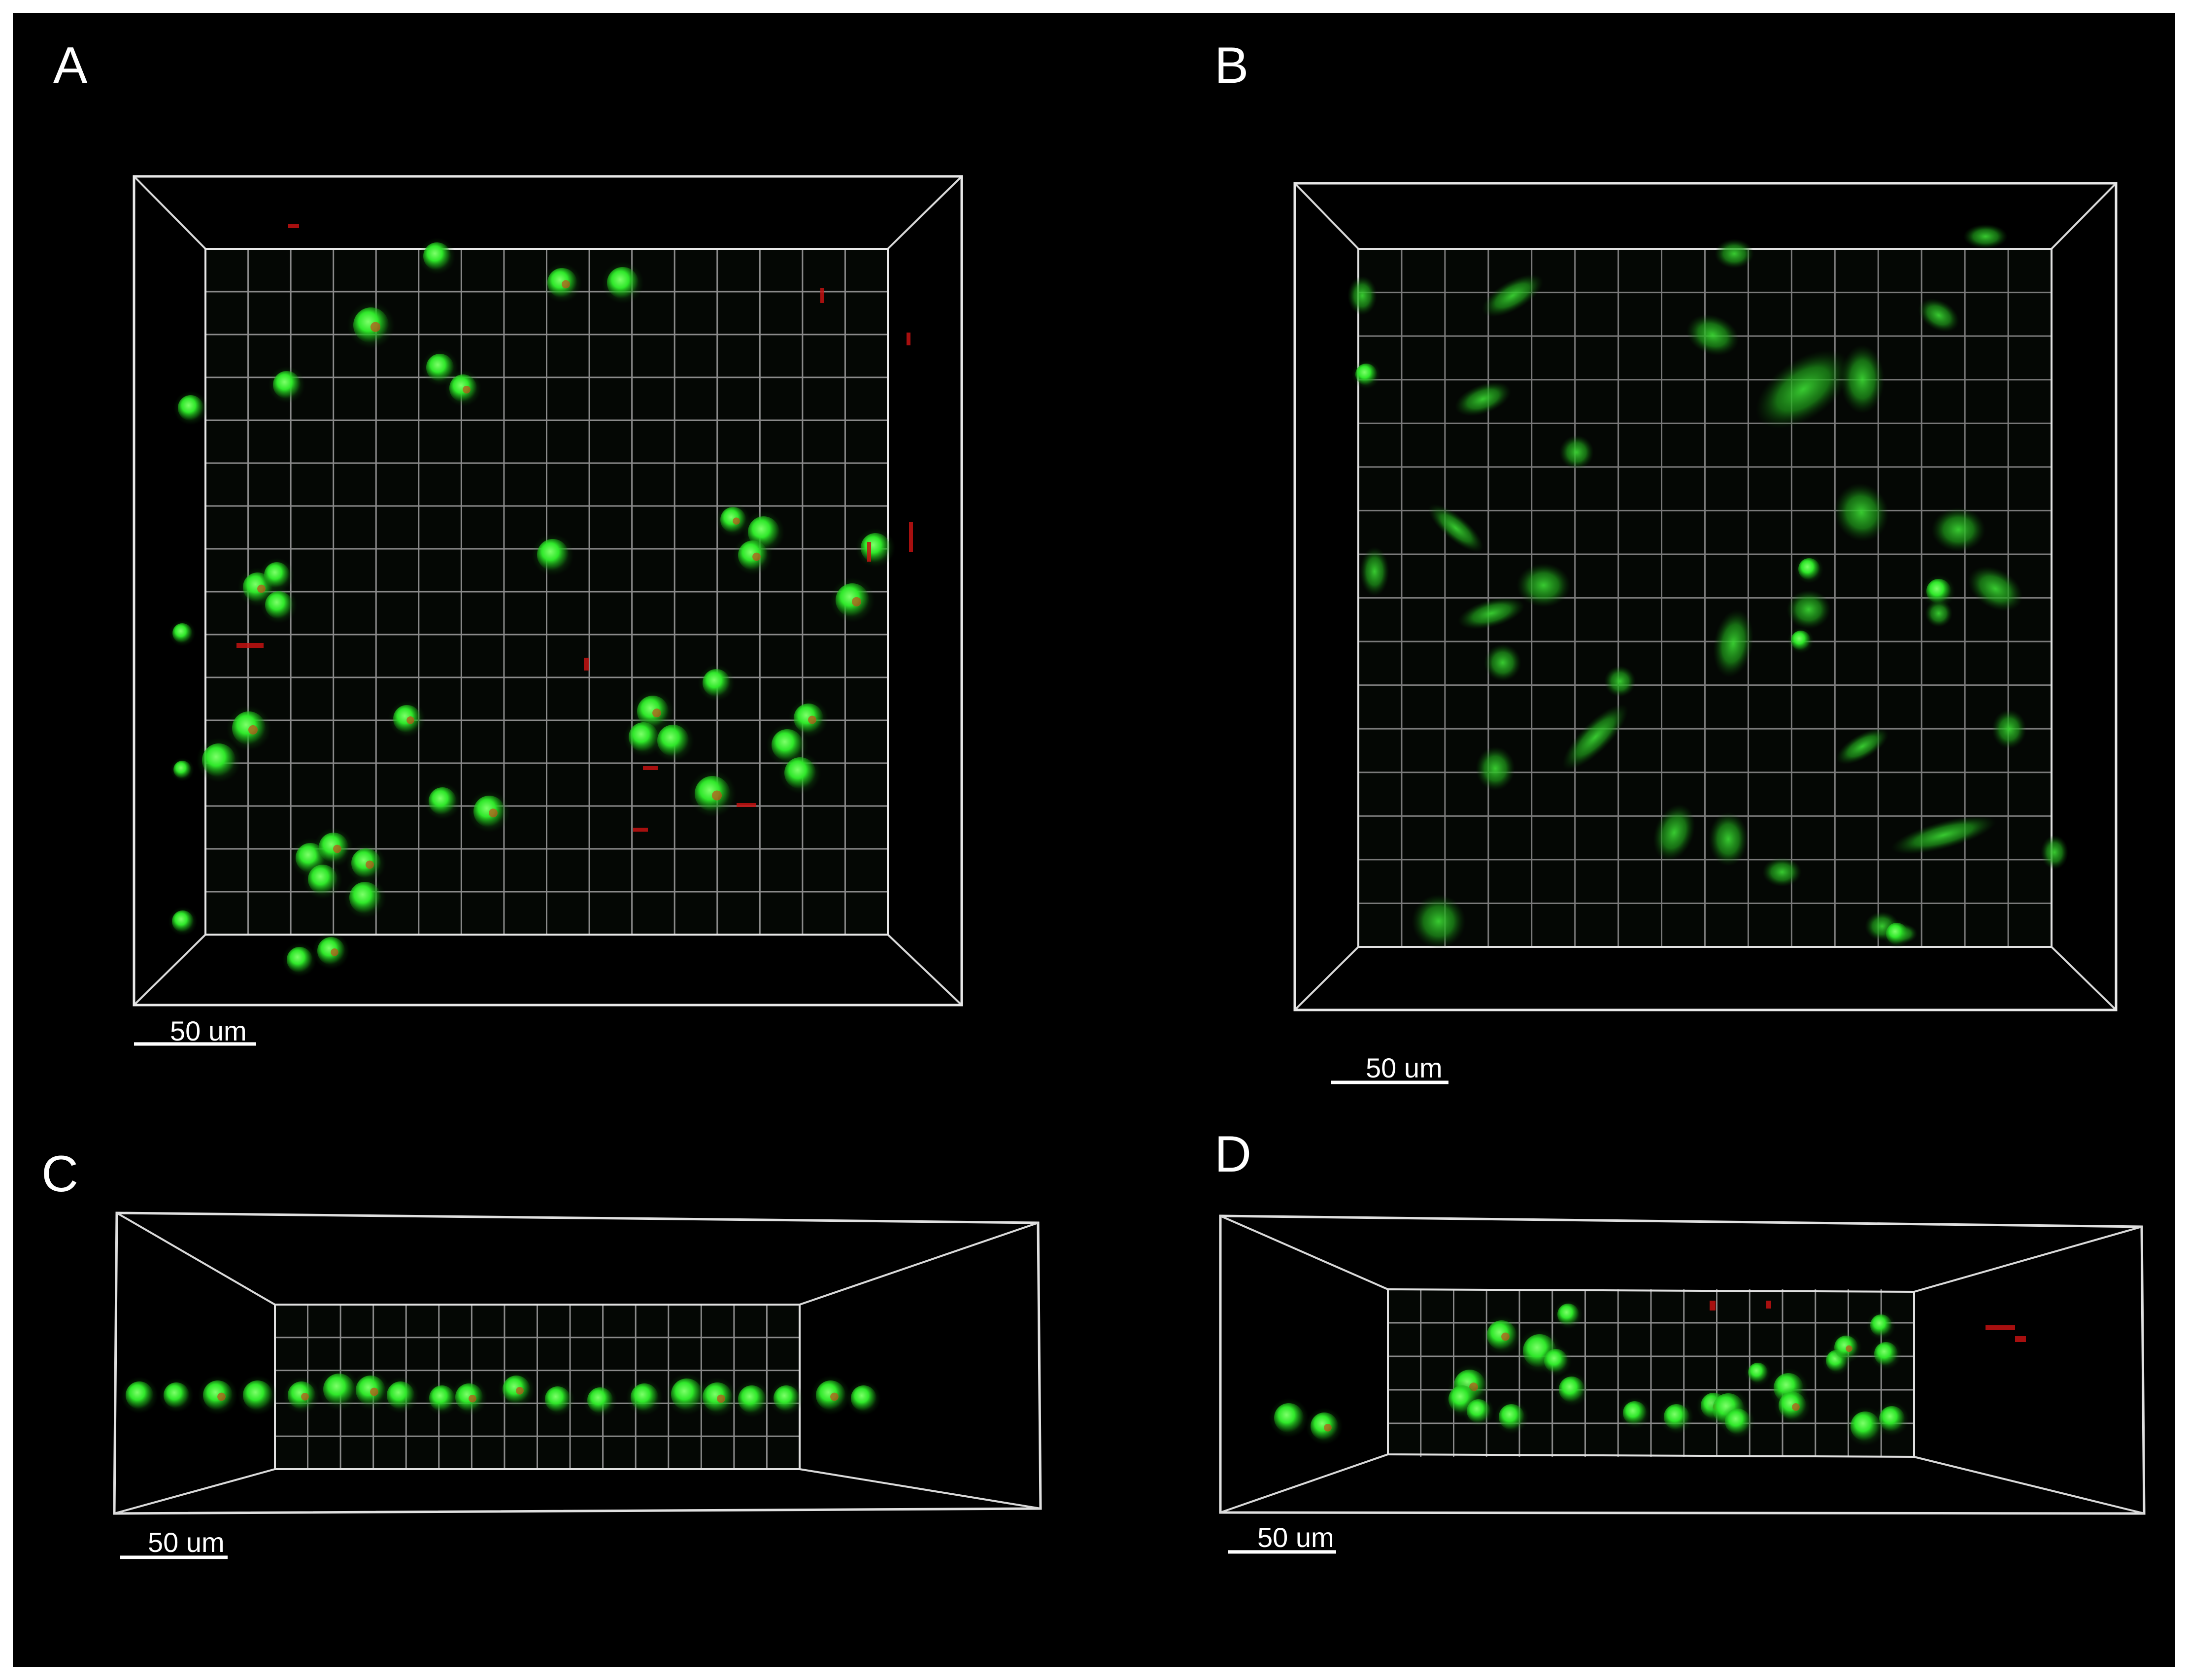 The width and height of the screenshot is (2188, 1680). What do you see at coordinates (59, 1174) in the screenshot?
I see `panel-letter-c: C` at bounding box center [59, 1174].